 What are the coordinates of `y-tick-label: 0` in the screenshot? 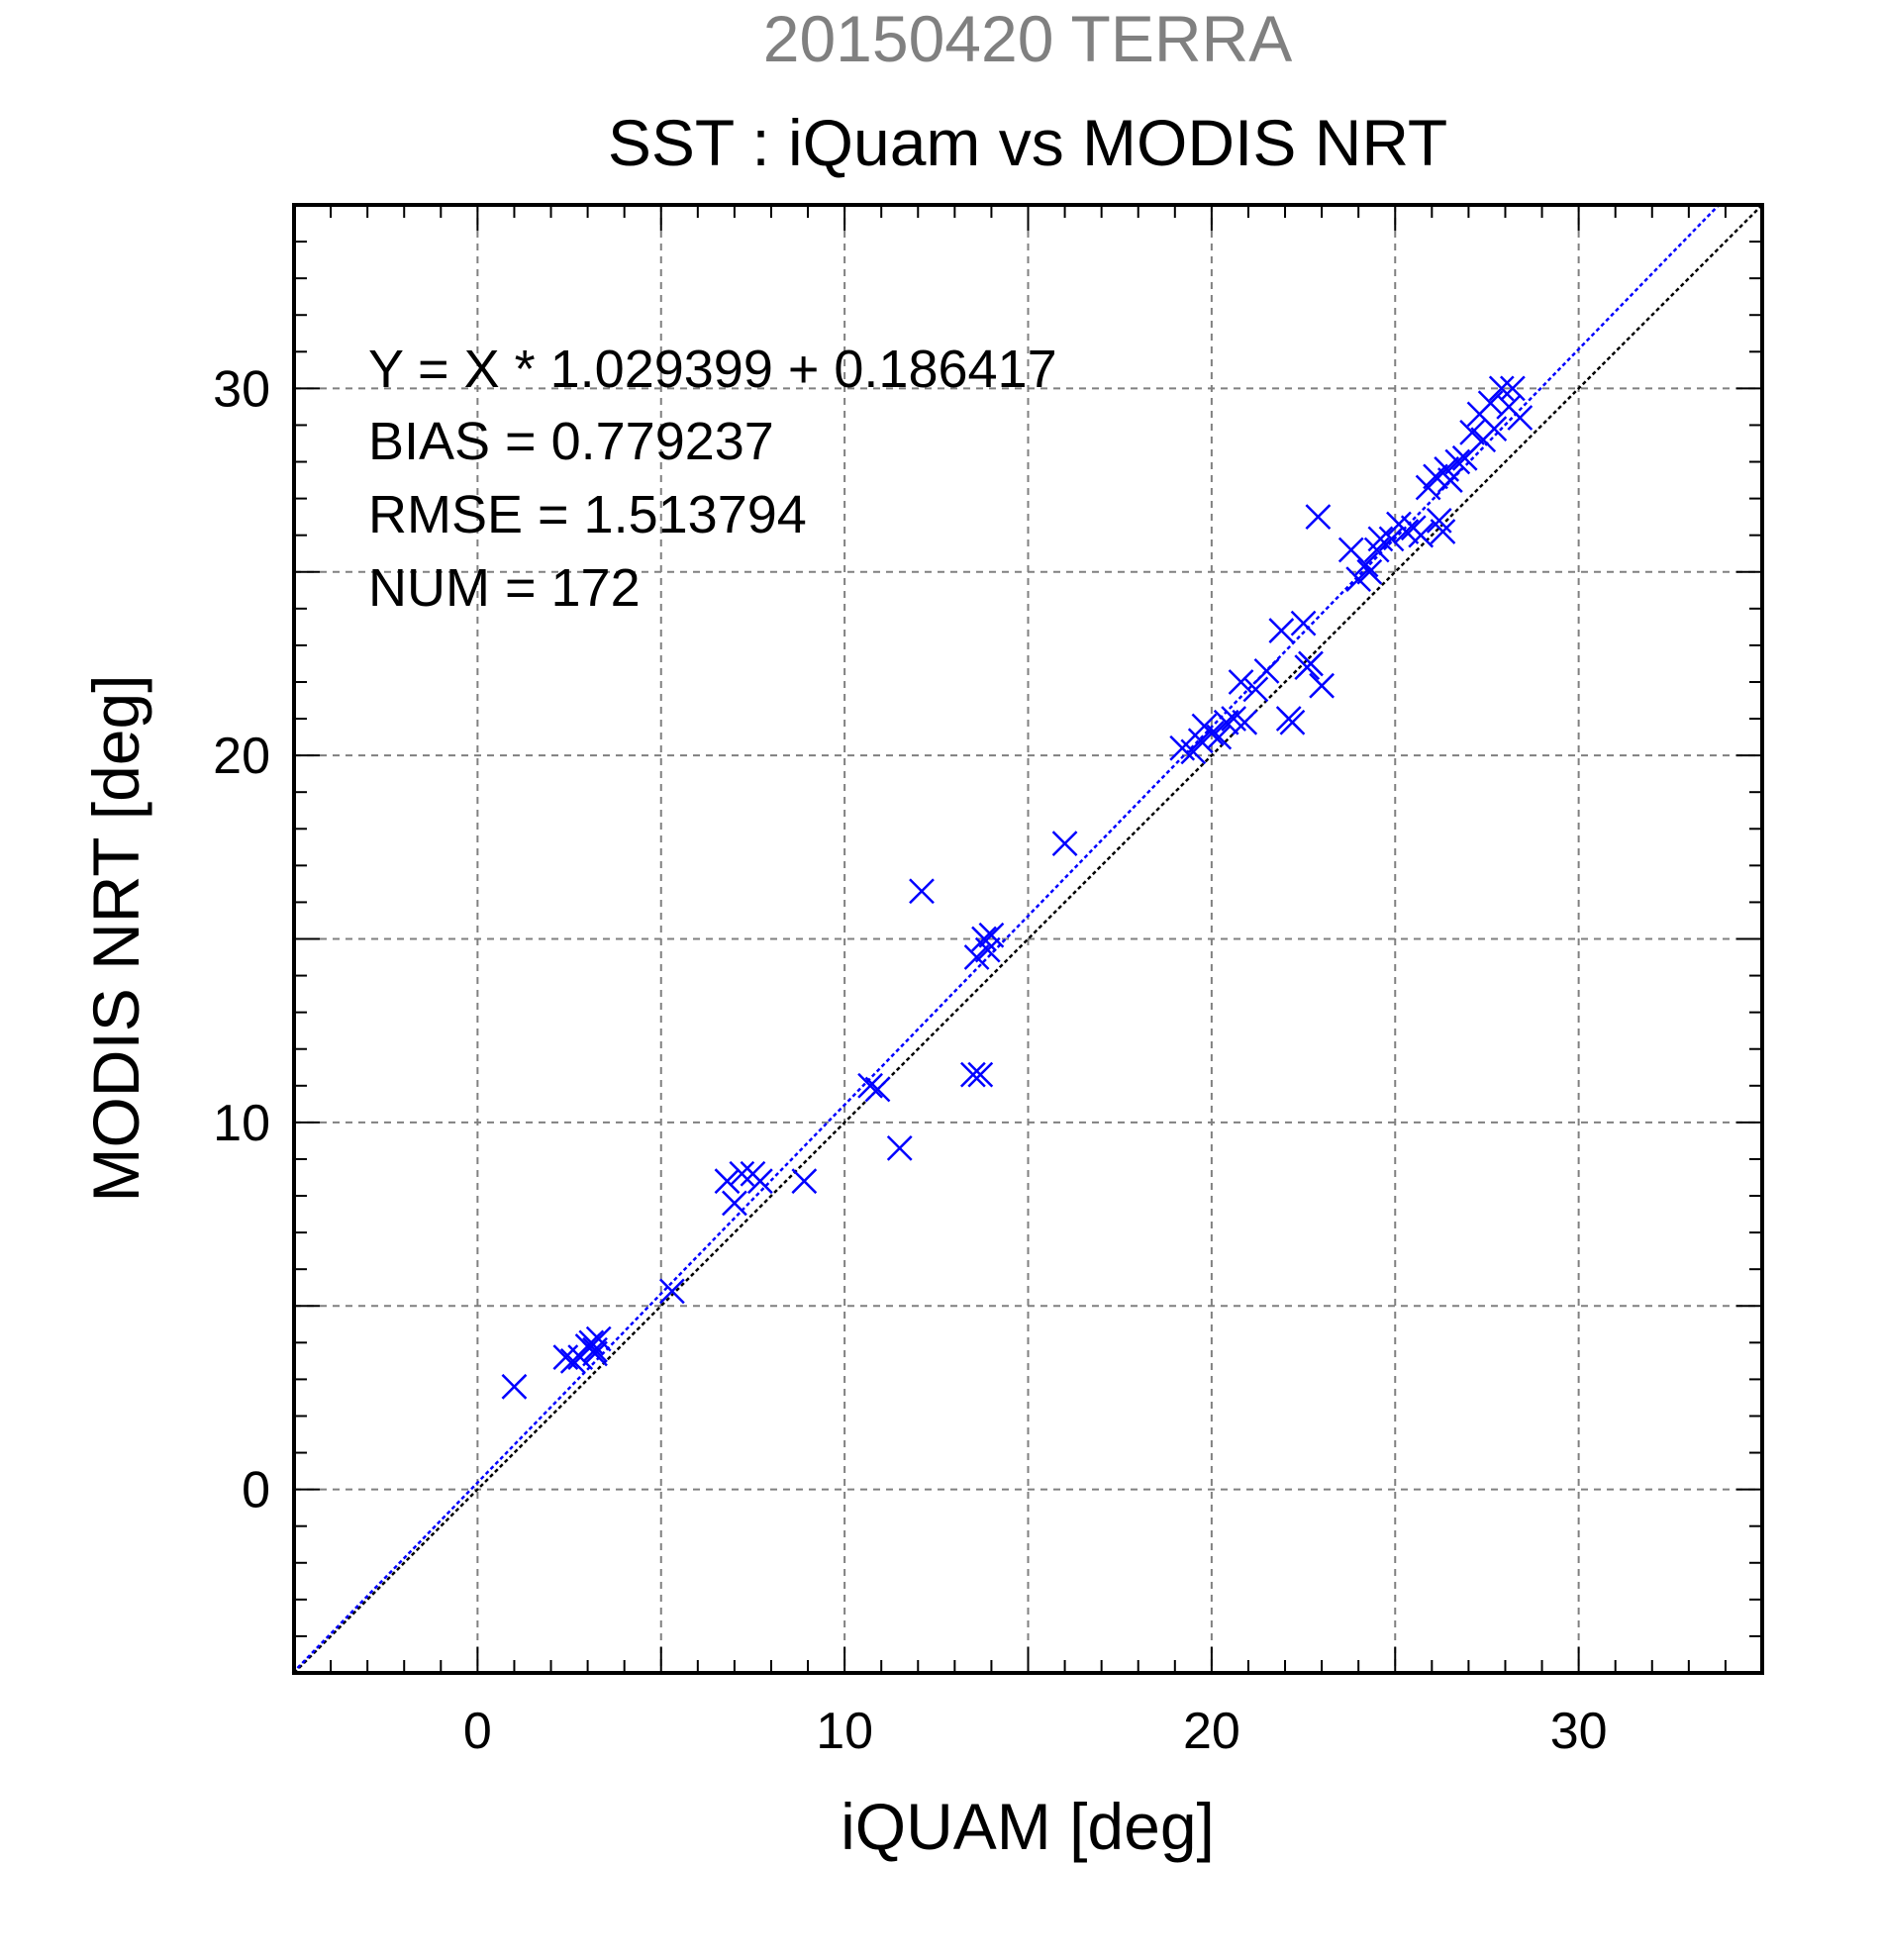 It's located at (256, 1490).